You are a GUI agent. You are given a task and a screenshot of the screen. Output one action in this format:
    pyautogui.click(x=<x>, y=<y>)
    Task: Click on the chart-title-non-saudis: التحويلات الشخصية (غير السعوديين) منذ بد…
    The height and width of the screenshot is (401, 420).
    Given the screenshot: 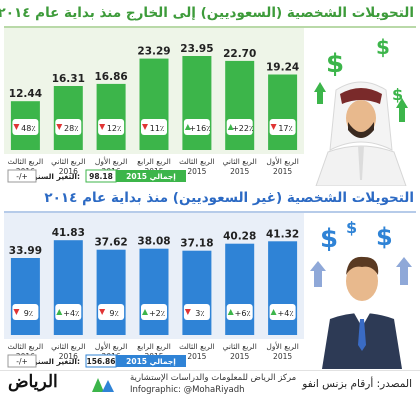 What is the action you would take?
    pyautogui.click(x=229, y=198)
    